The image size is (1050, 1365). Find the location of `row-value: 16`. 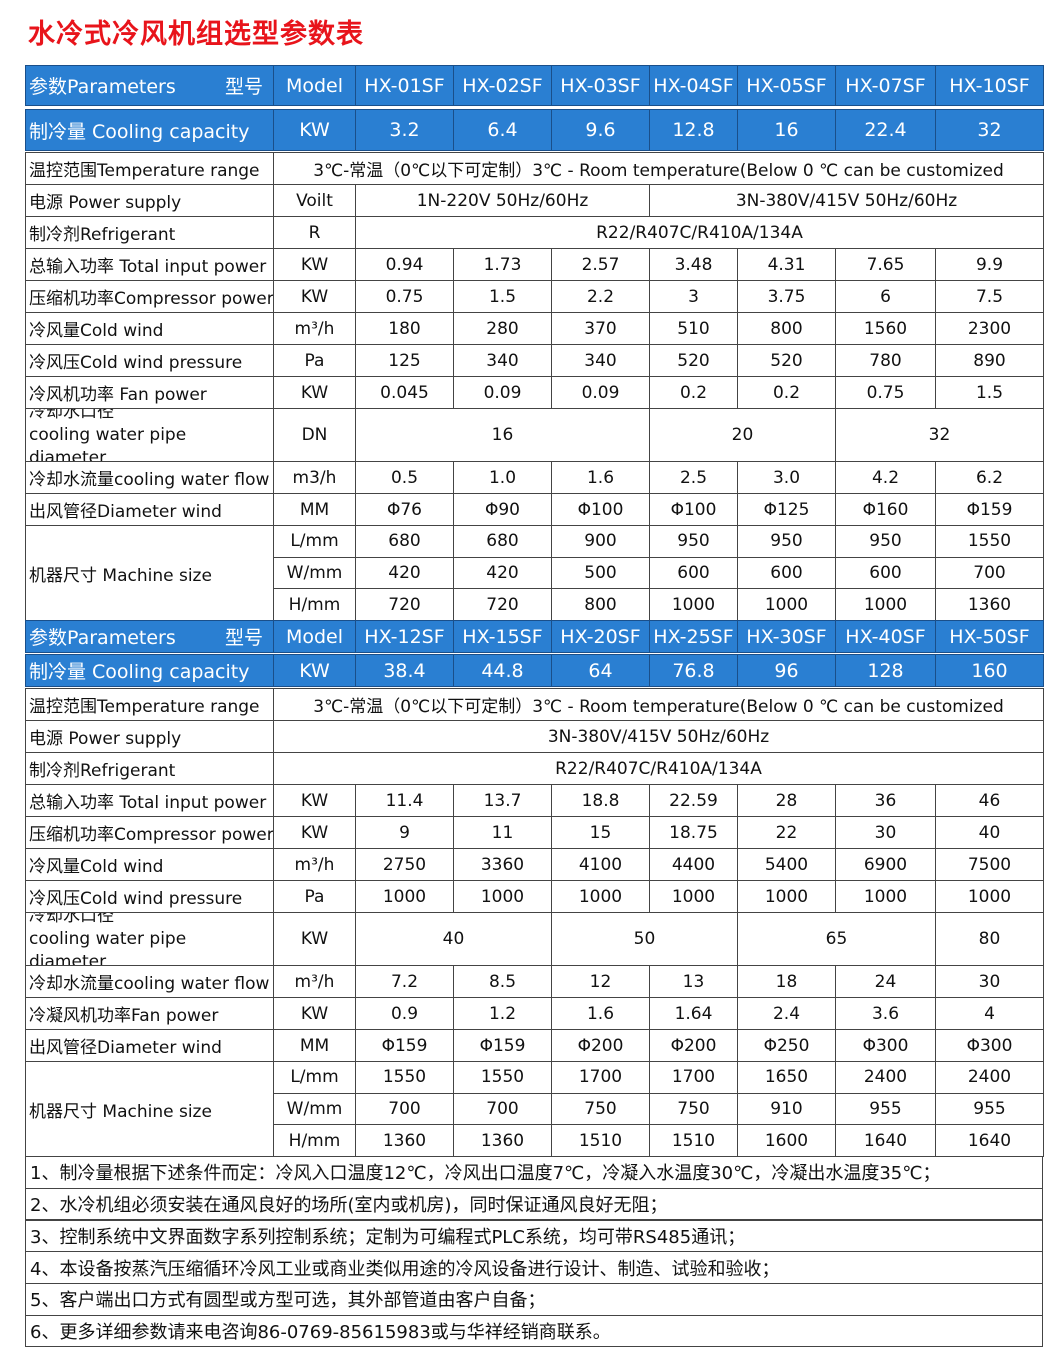

row-value: 16 is located at coordinates (502, 435).